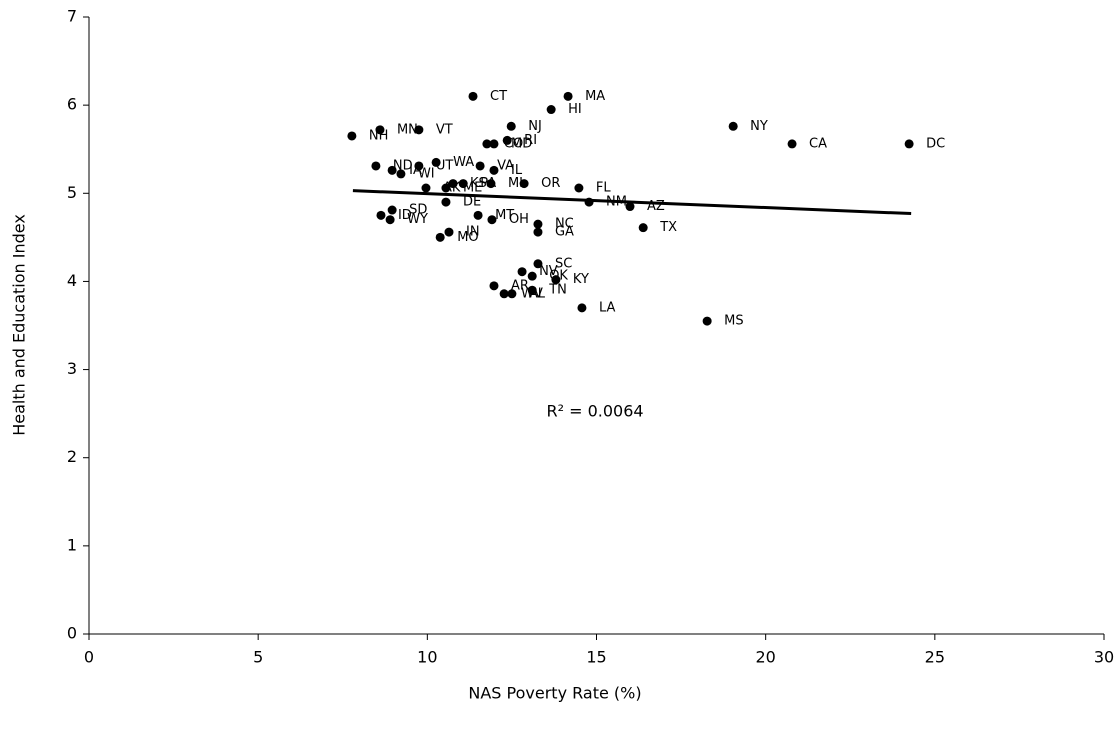 The height and width of the screenshot is (733, 1120). What do you see at coordinates (89, 657) in the screenshot?
I see `x-tick-label: 0` at bounding box center [89, 657].